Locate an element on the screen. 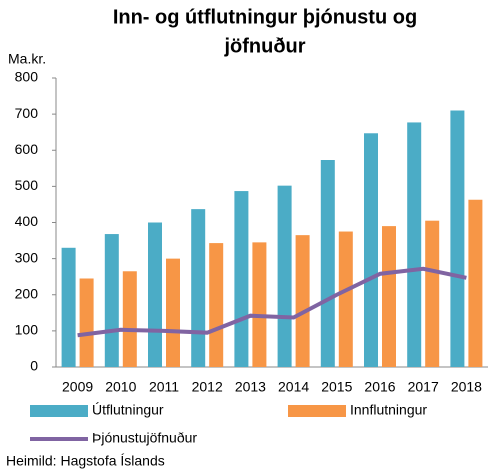 This screenshot has width=493, height=472. chart-title: Inn- og útflutningur þjónustu og is located at coordinates (265, 17).